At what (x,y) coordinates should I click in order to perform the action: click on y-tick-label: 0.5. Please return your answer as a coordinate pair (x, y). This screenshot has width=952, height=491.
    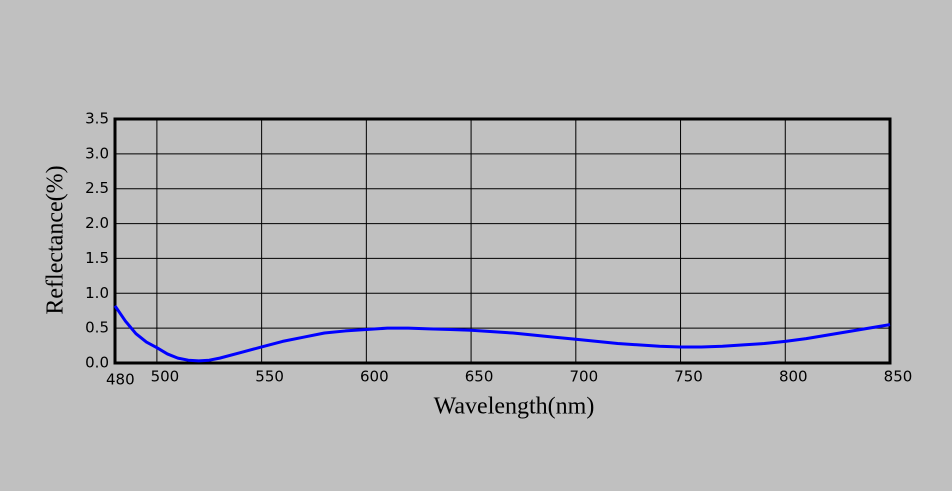
    Looking at the image, I should click on (97, 328).